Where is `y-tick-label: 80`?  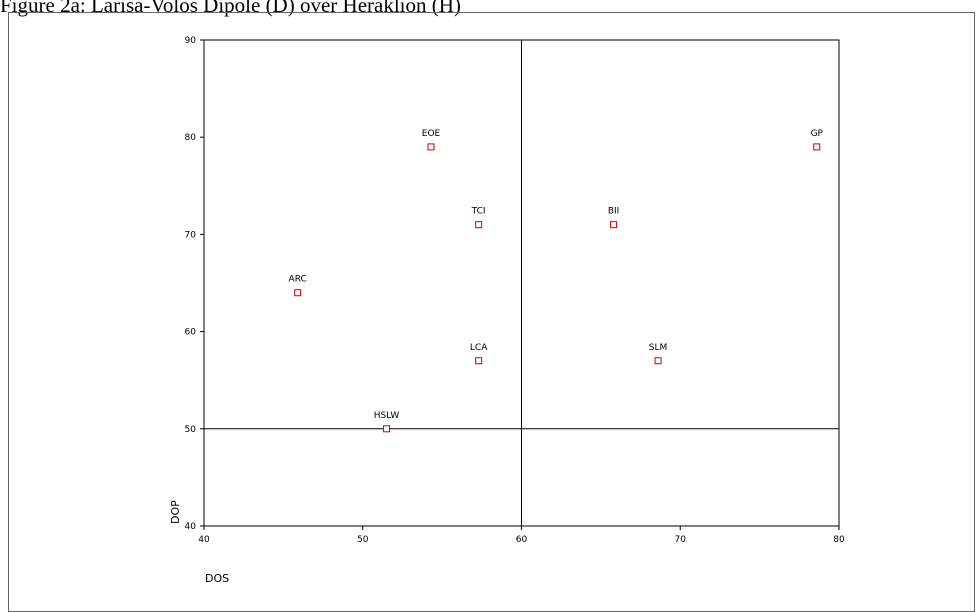
y-tick-label: 80 is located at coordinates (191, 138).